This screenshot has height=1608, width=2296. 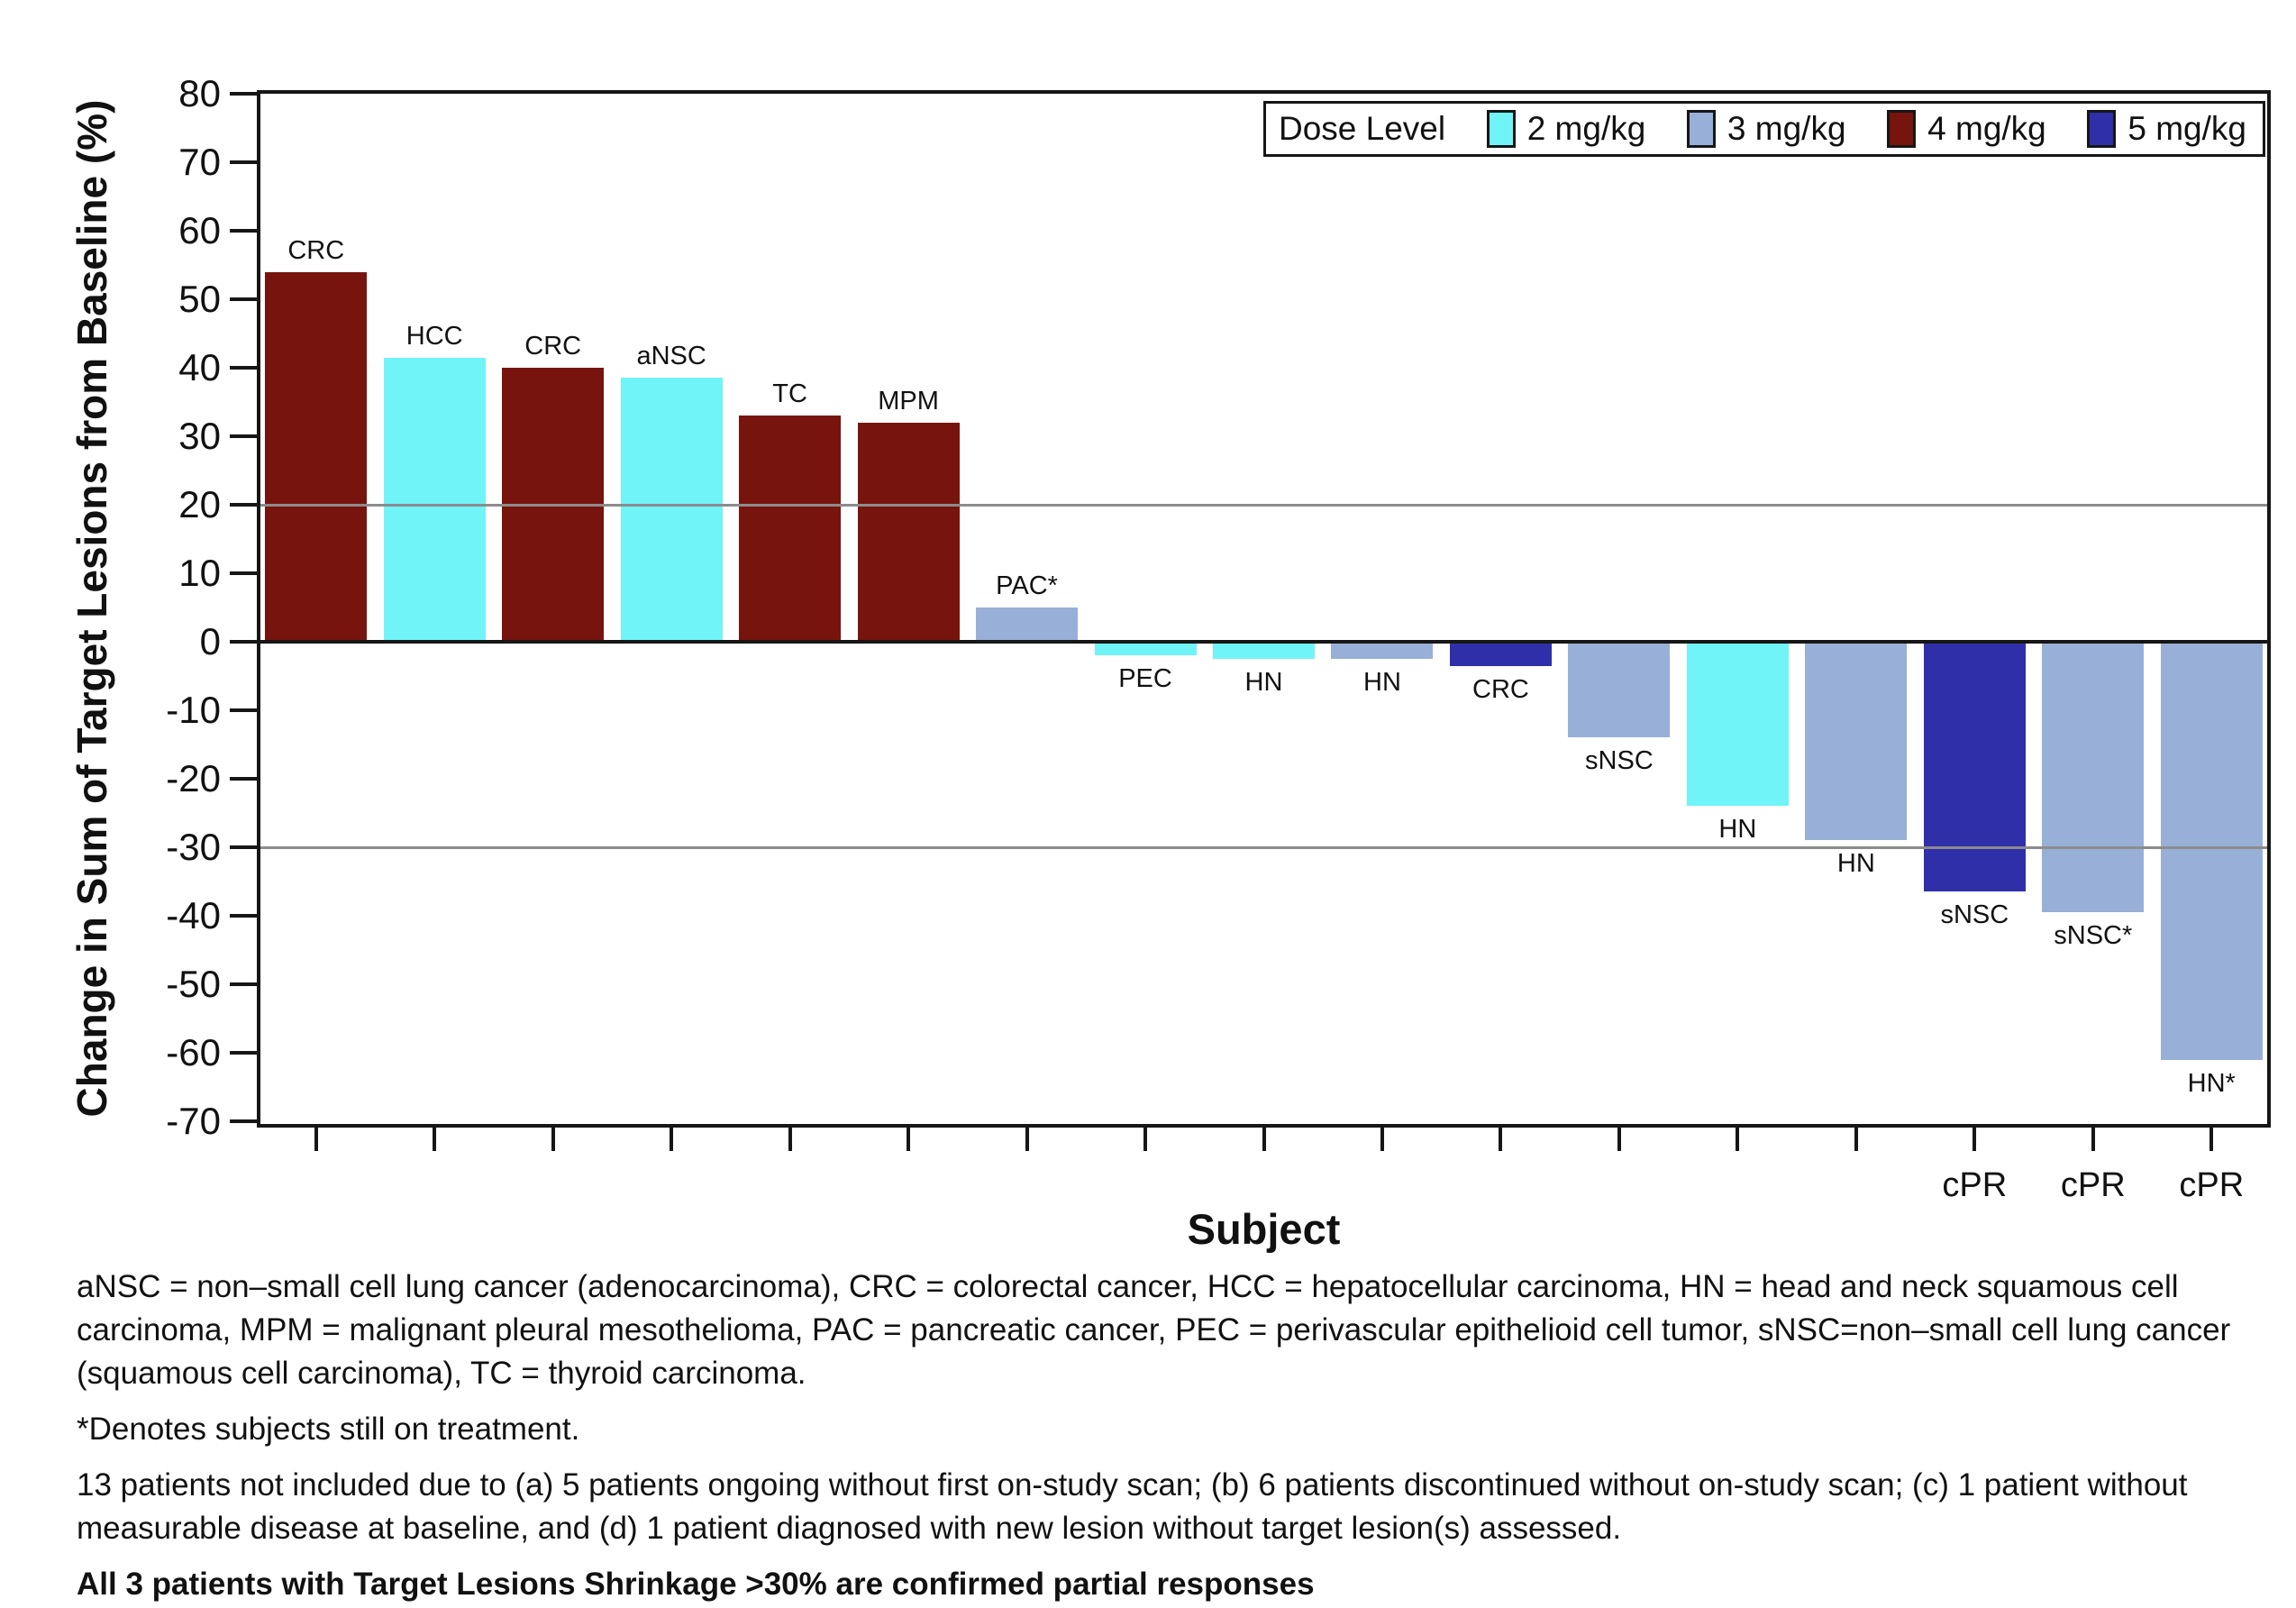 What do you see at coordinates (1701, 129) in the screenshot?
I see `legend-swatch-3mgkg` at bounding box center [1701, 129].